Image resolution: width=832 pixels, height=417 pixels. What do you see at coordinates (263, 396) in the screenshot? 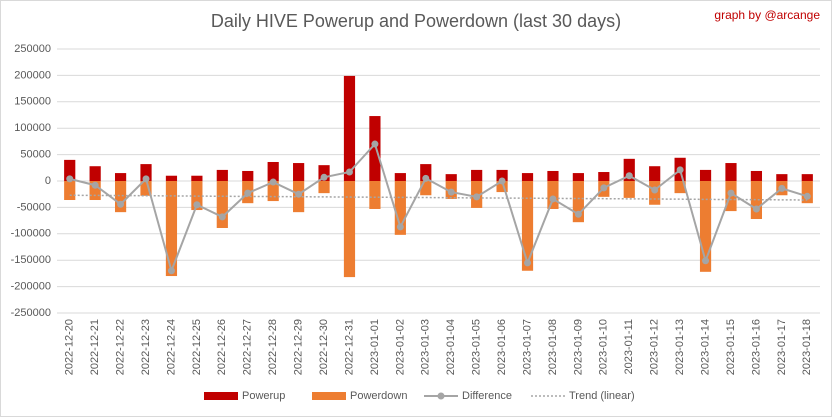
I see `legend-label: Powerup` at bounding box center [263, 396].